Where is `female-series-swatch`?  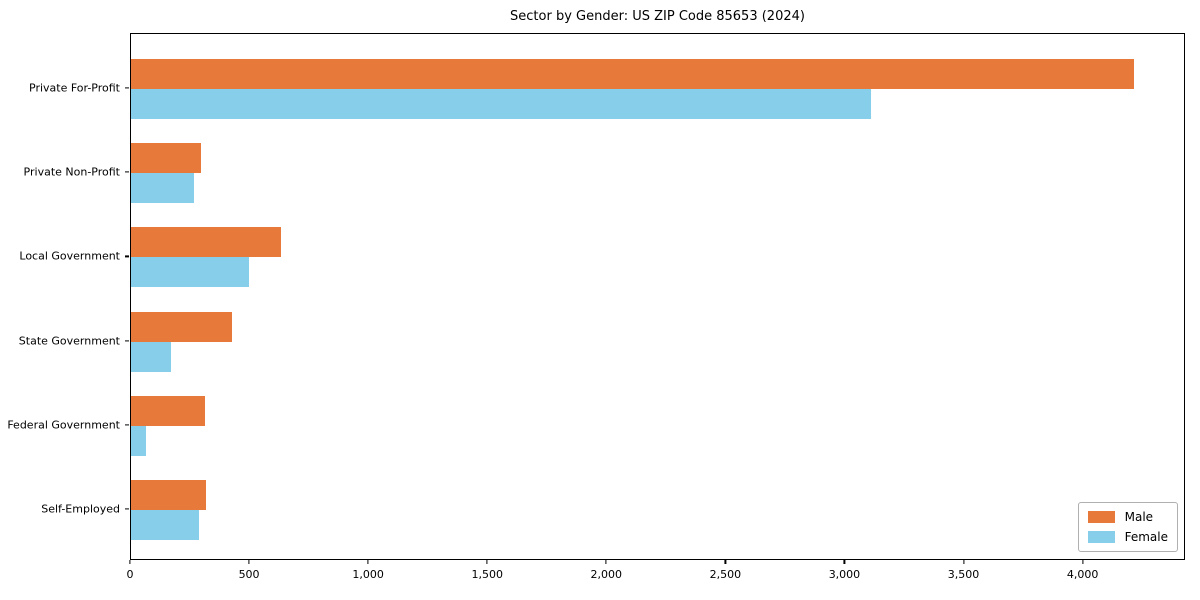
female-series-swatch is located at coordinates (1101, 537).